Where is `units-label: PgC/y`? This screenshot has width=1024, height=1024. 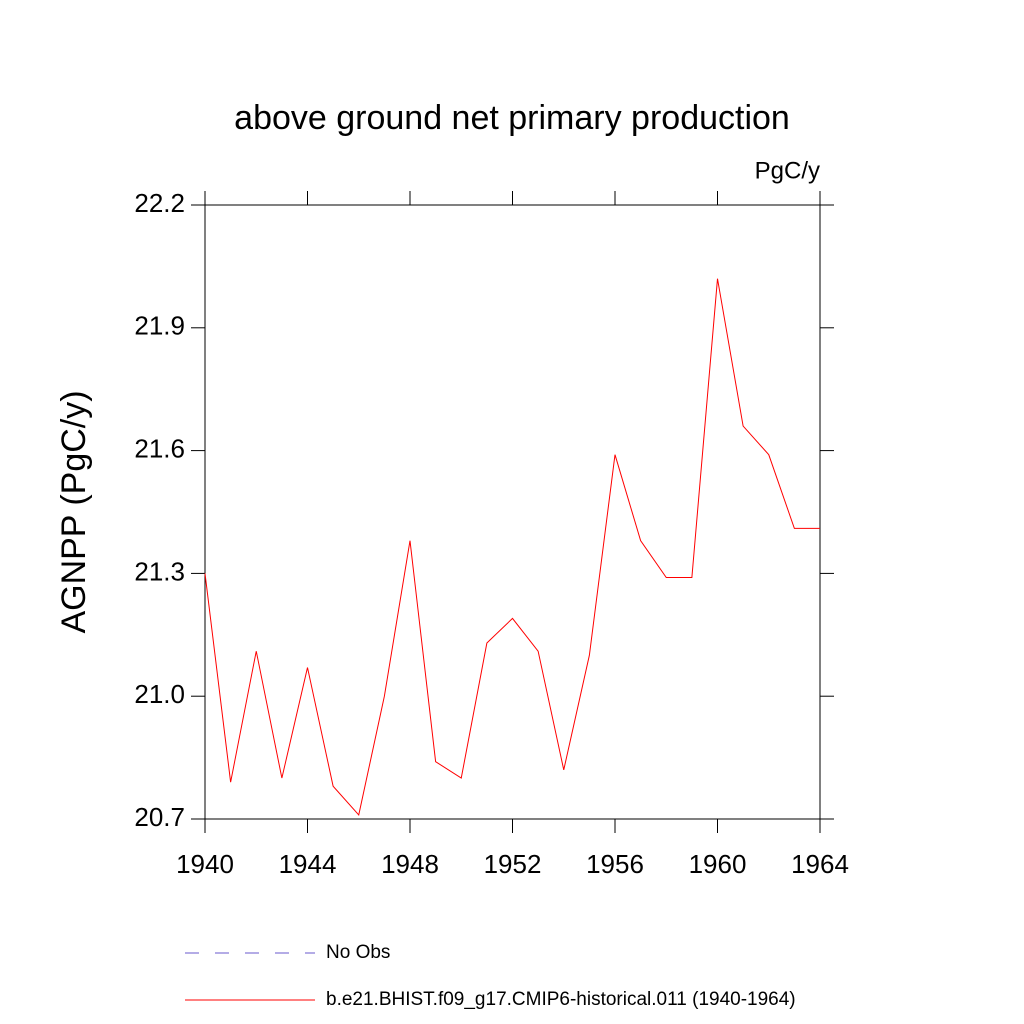 units-label: PgC/y is located at coordinates (787, 170).